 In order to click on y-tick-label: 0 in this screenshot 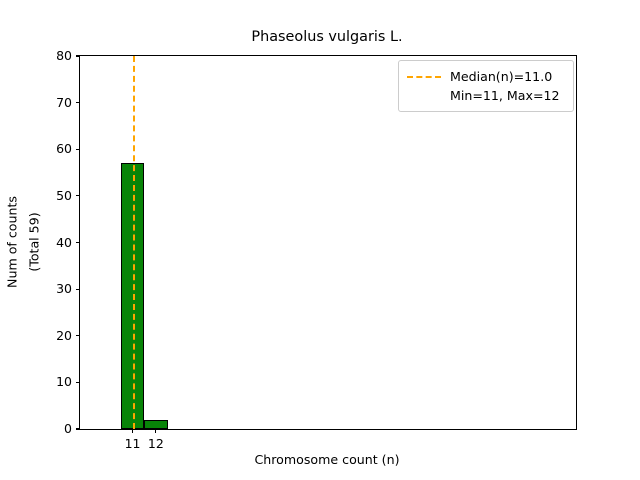, I will do `click(68, 428)`.